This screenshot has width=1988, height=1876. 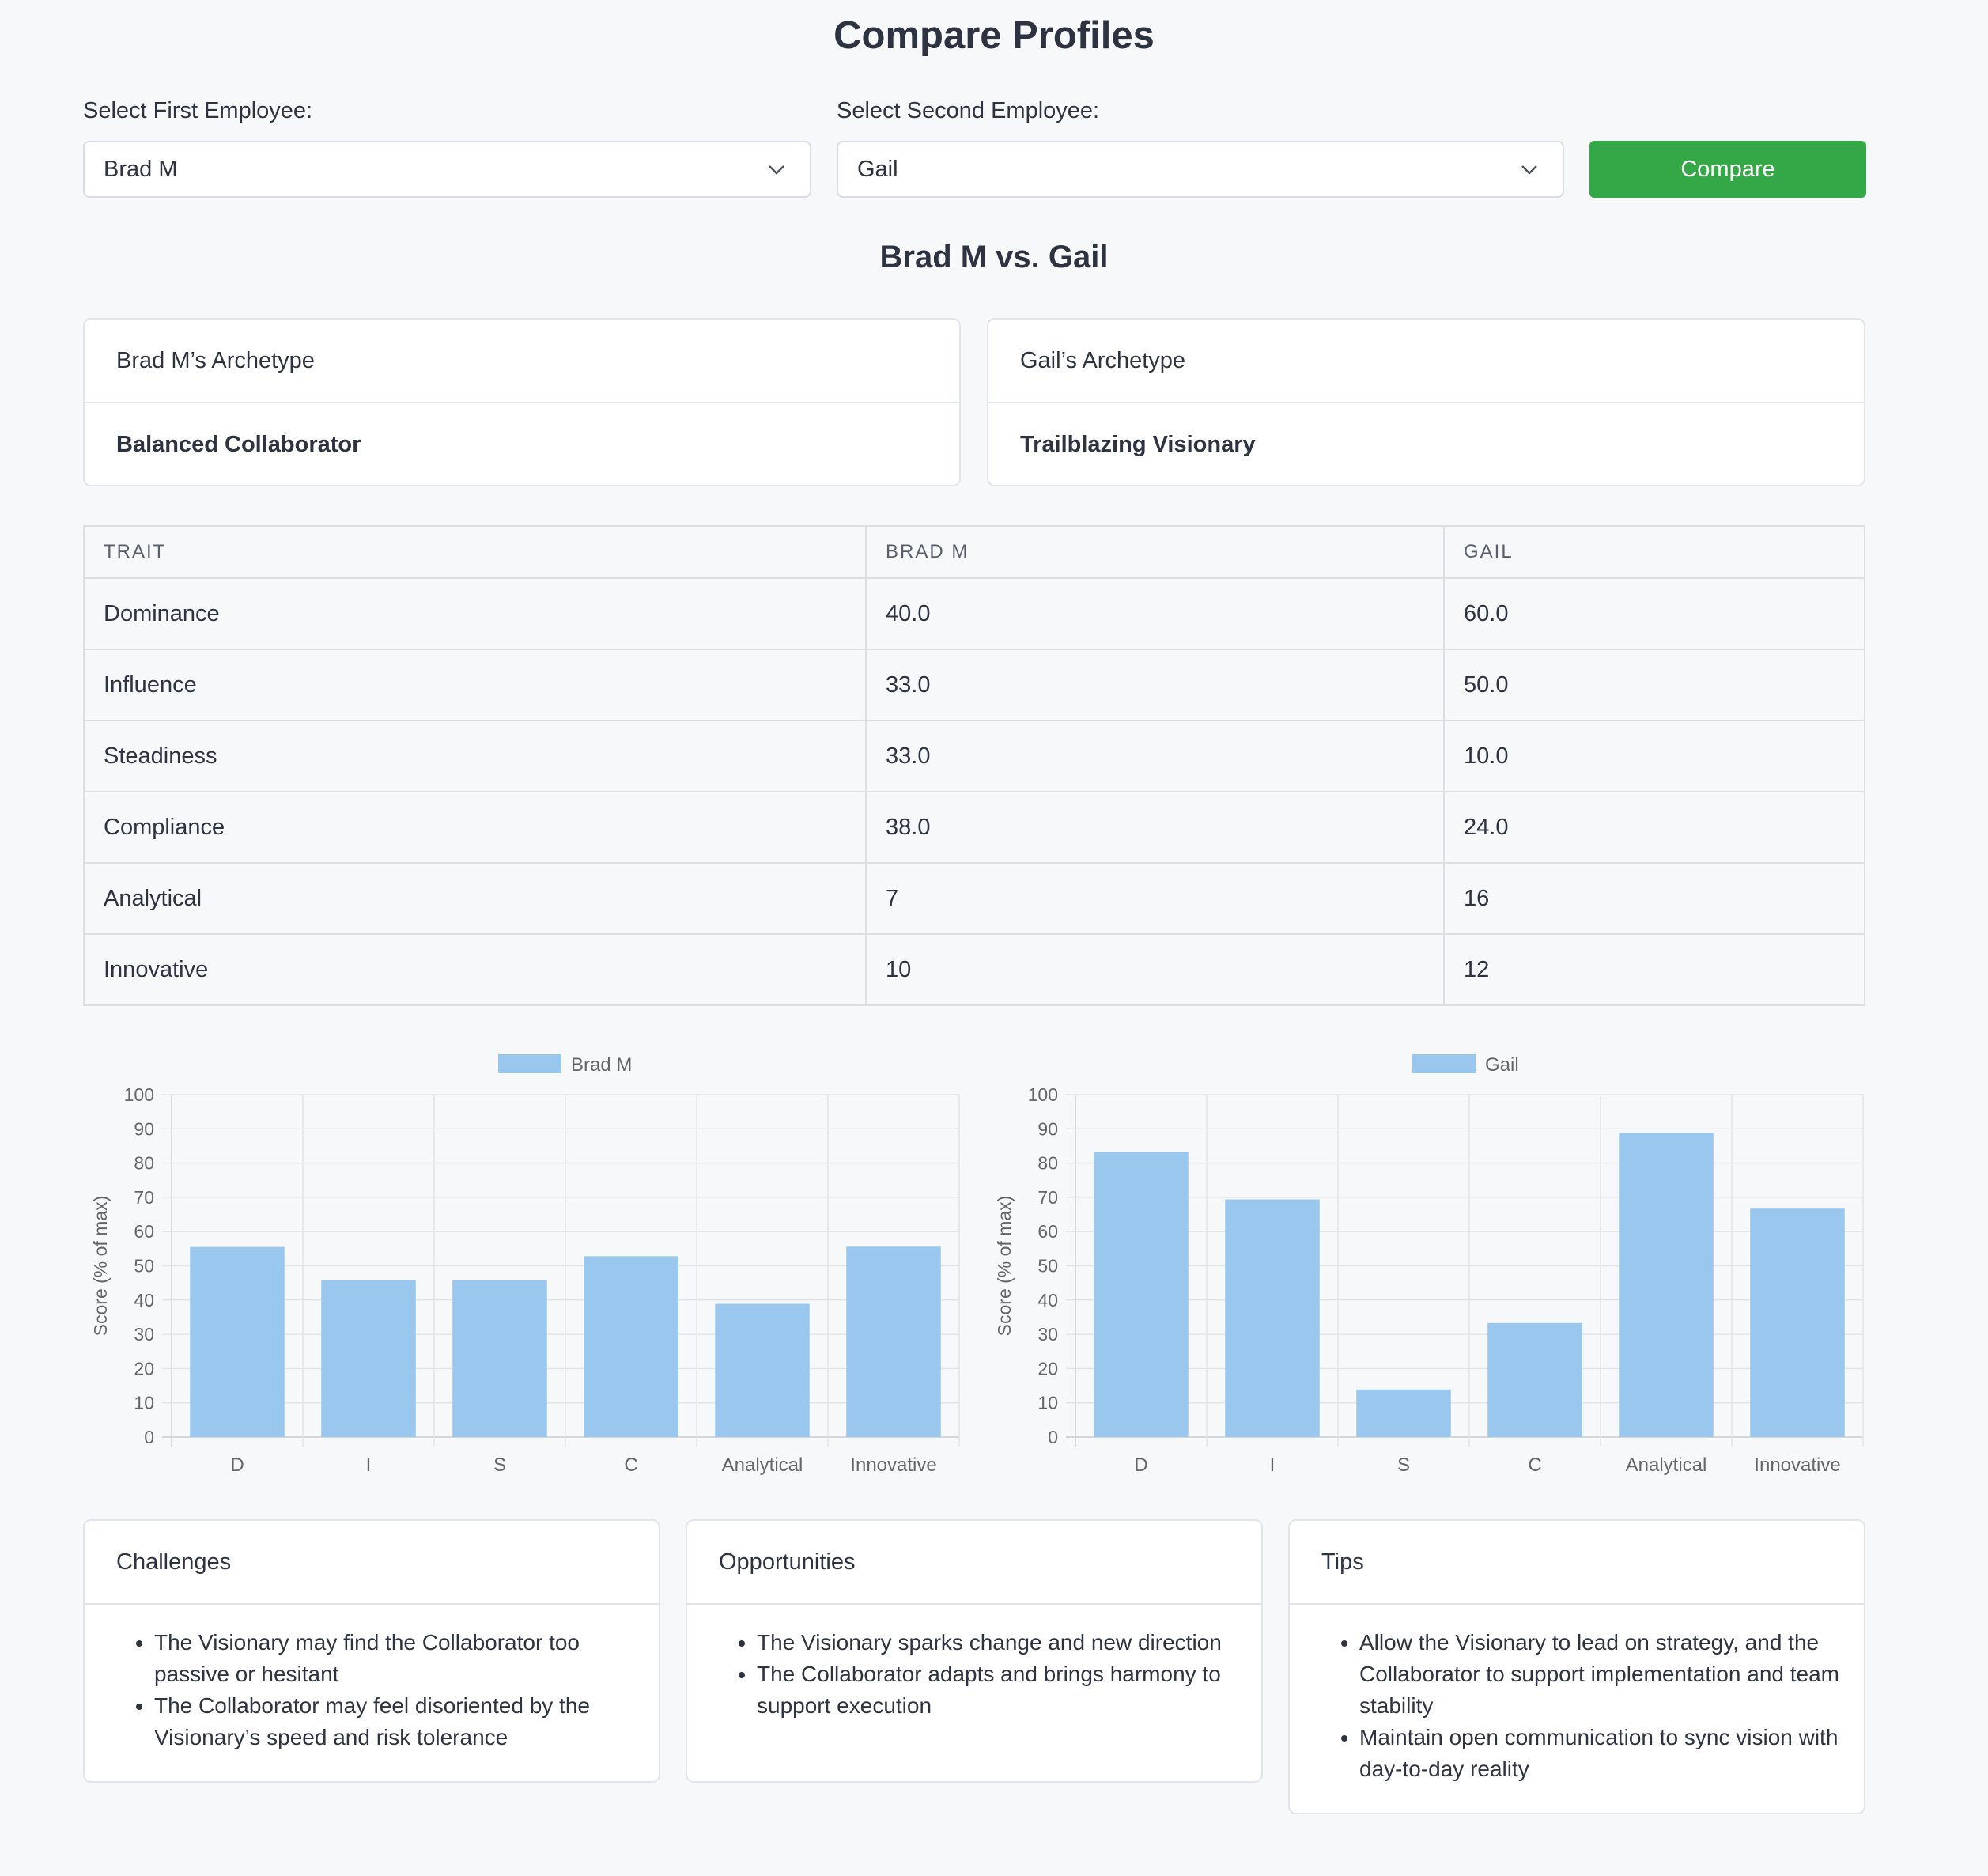 I want to click on column-header-first: BRAD M, so click(x=1155, y=552).